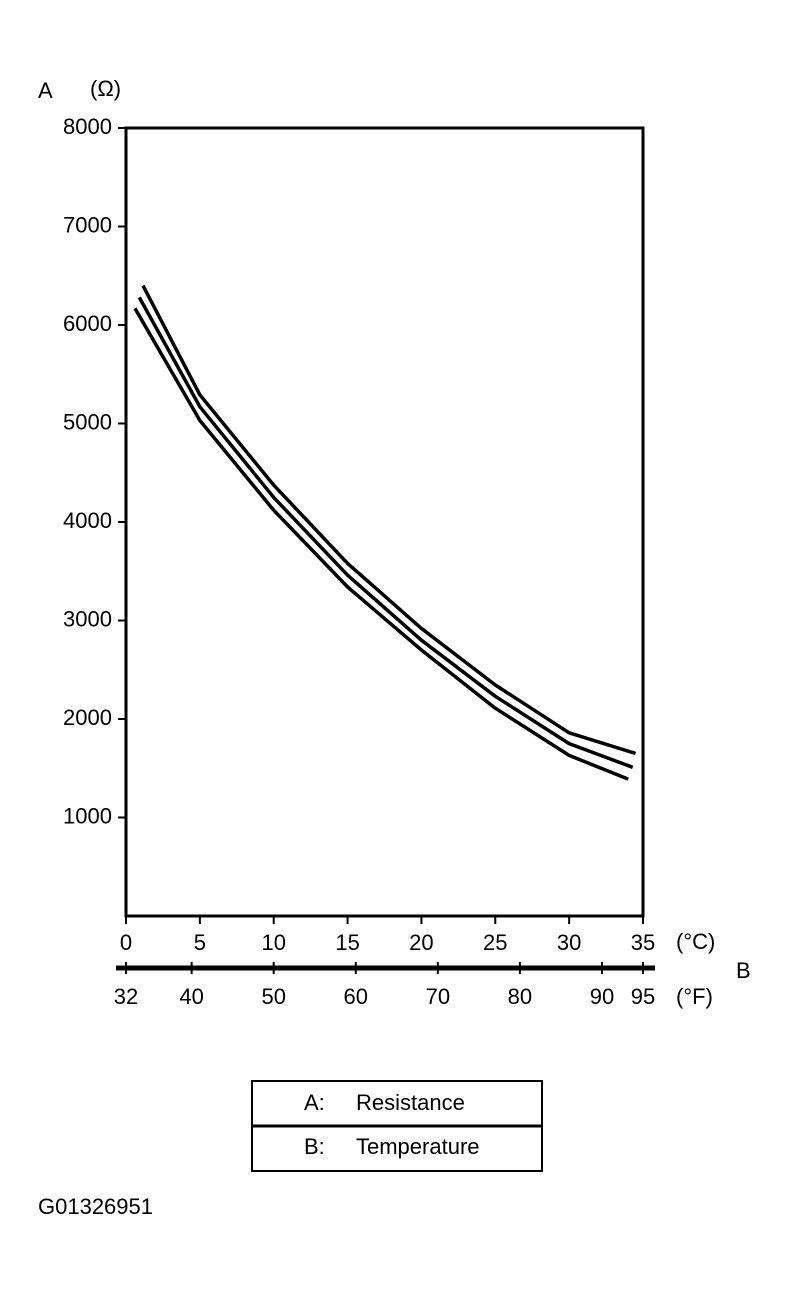 The width and height of the screenshot is (792, 1297). I want to click on x-tick-label: 10, so click(273, 942).